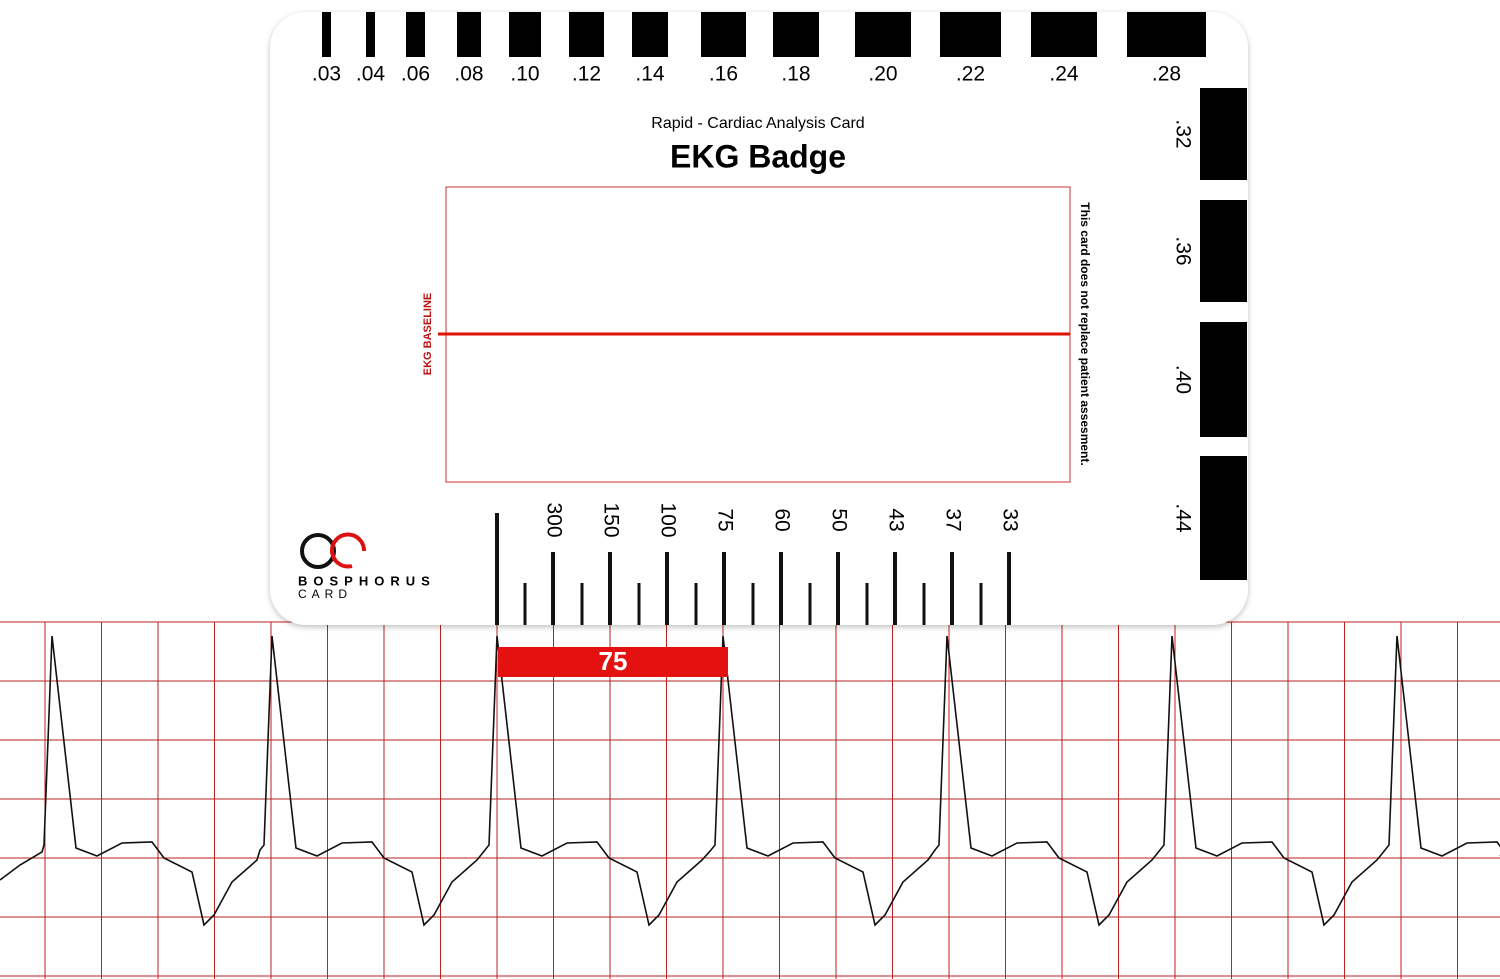 Image resolution: width=1500 pixels, height=979 pixels. What do you see at coordinates (371, 74) in the screenshot?
I see `caliper-label: .04` at bounding box center [371, 74].